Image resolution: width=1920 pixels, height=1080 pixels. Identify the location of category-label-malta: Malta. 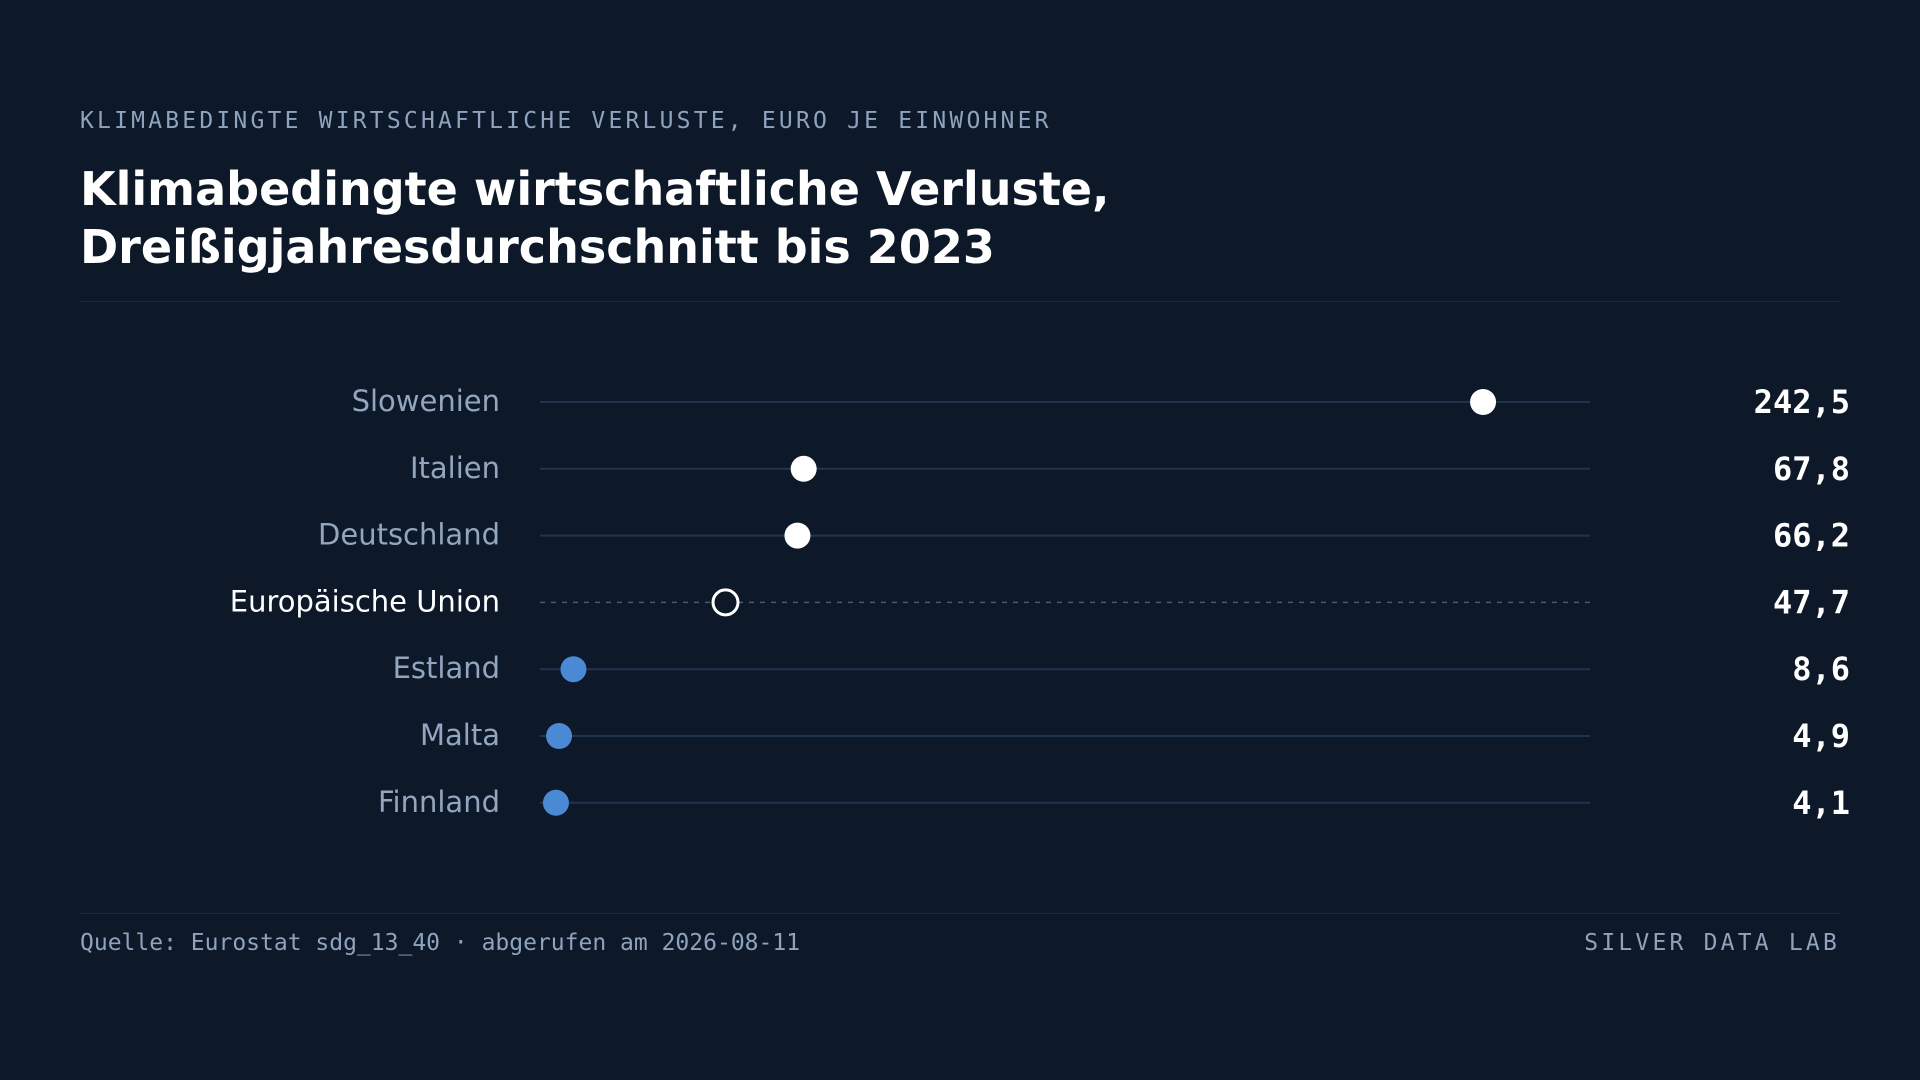
(460, 735).